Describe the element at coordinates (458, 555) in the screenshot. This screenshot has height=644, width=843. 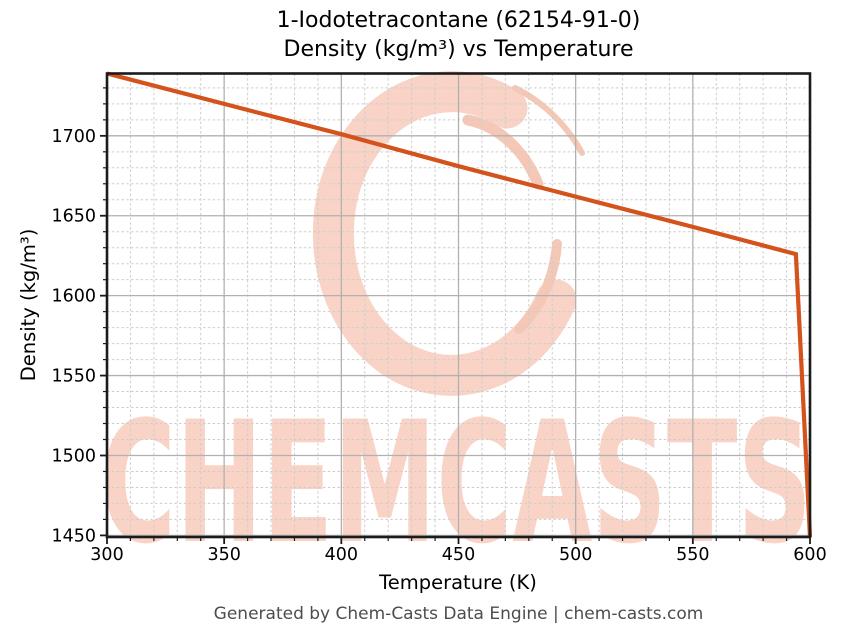
I see `x-tick-label: 450` at that location.